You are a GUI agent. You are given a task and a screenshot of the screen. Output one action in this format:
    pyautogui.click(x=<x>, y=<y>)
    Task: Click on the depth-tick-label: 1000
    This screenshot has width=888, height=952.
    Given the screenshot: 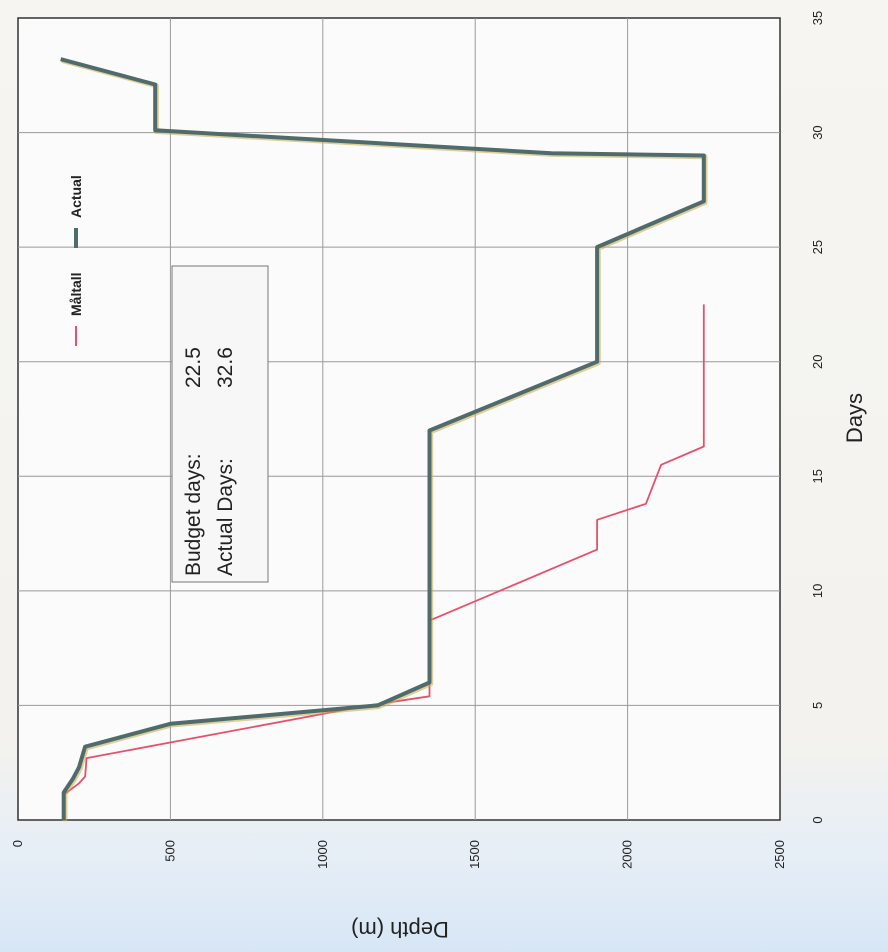 What is the action you would take?
    pyautogui.click(x=322, y=854)
    